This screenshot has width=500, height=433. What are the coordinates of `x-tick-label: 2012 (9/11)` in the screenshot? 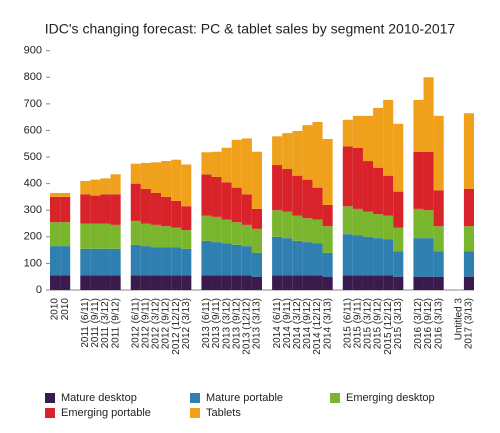 It's located at (146, 323).